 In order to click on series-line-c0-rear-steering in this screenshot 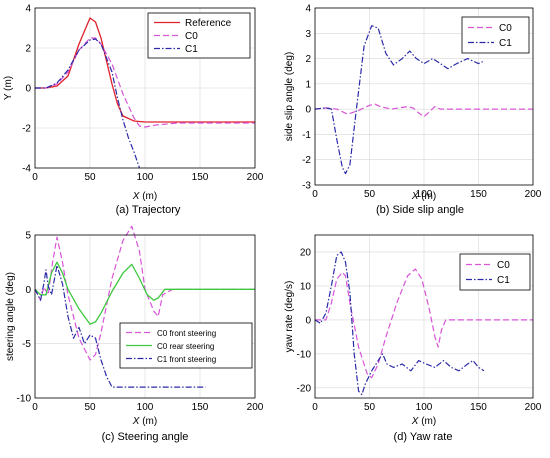, I will do `click(144, 293)`.